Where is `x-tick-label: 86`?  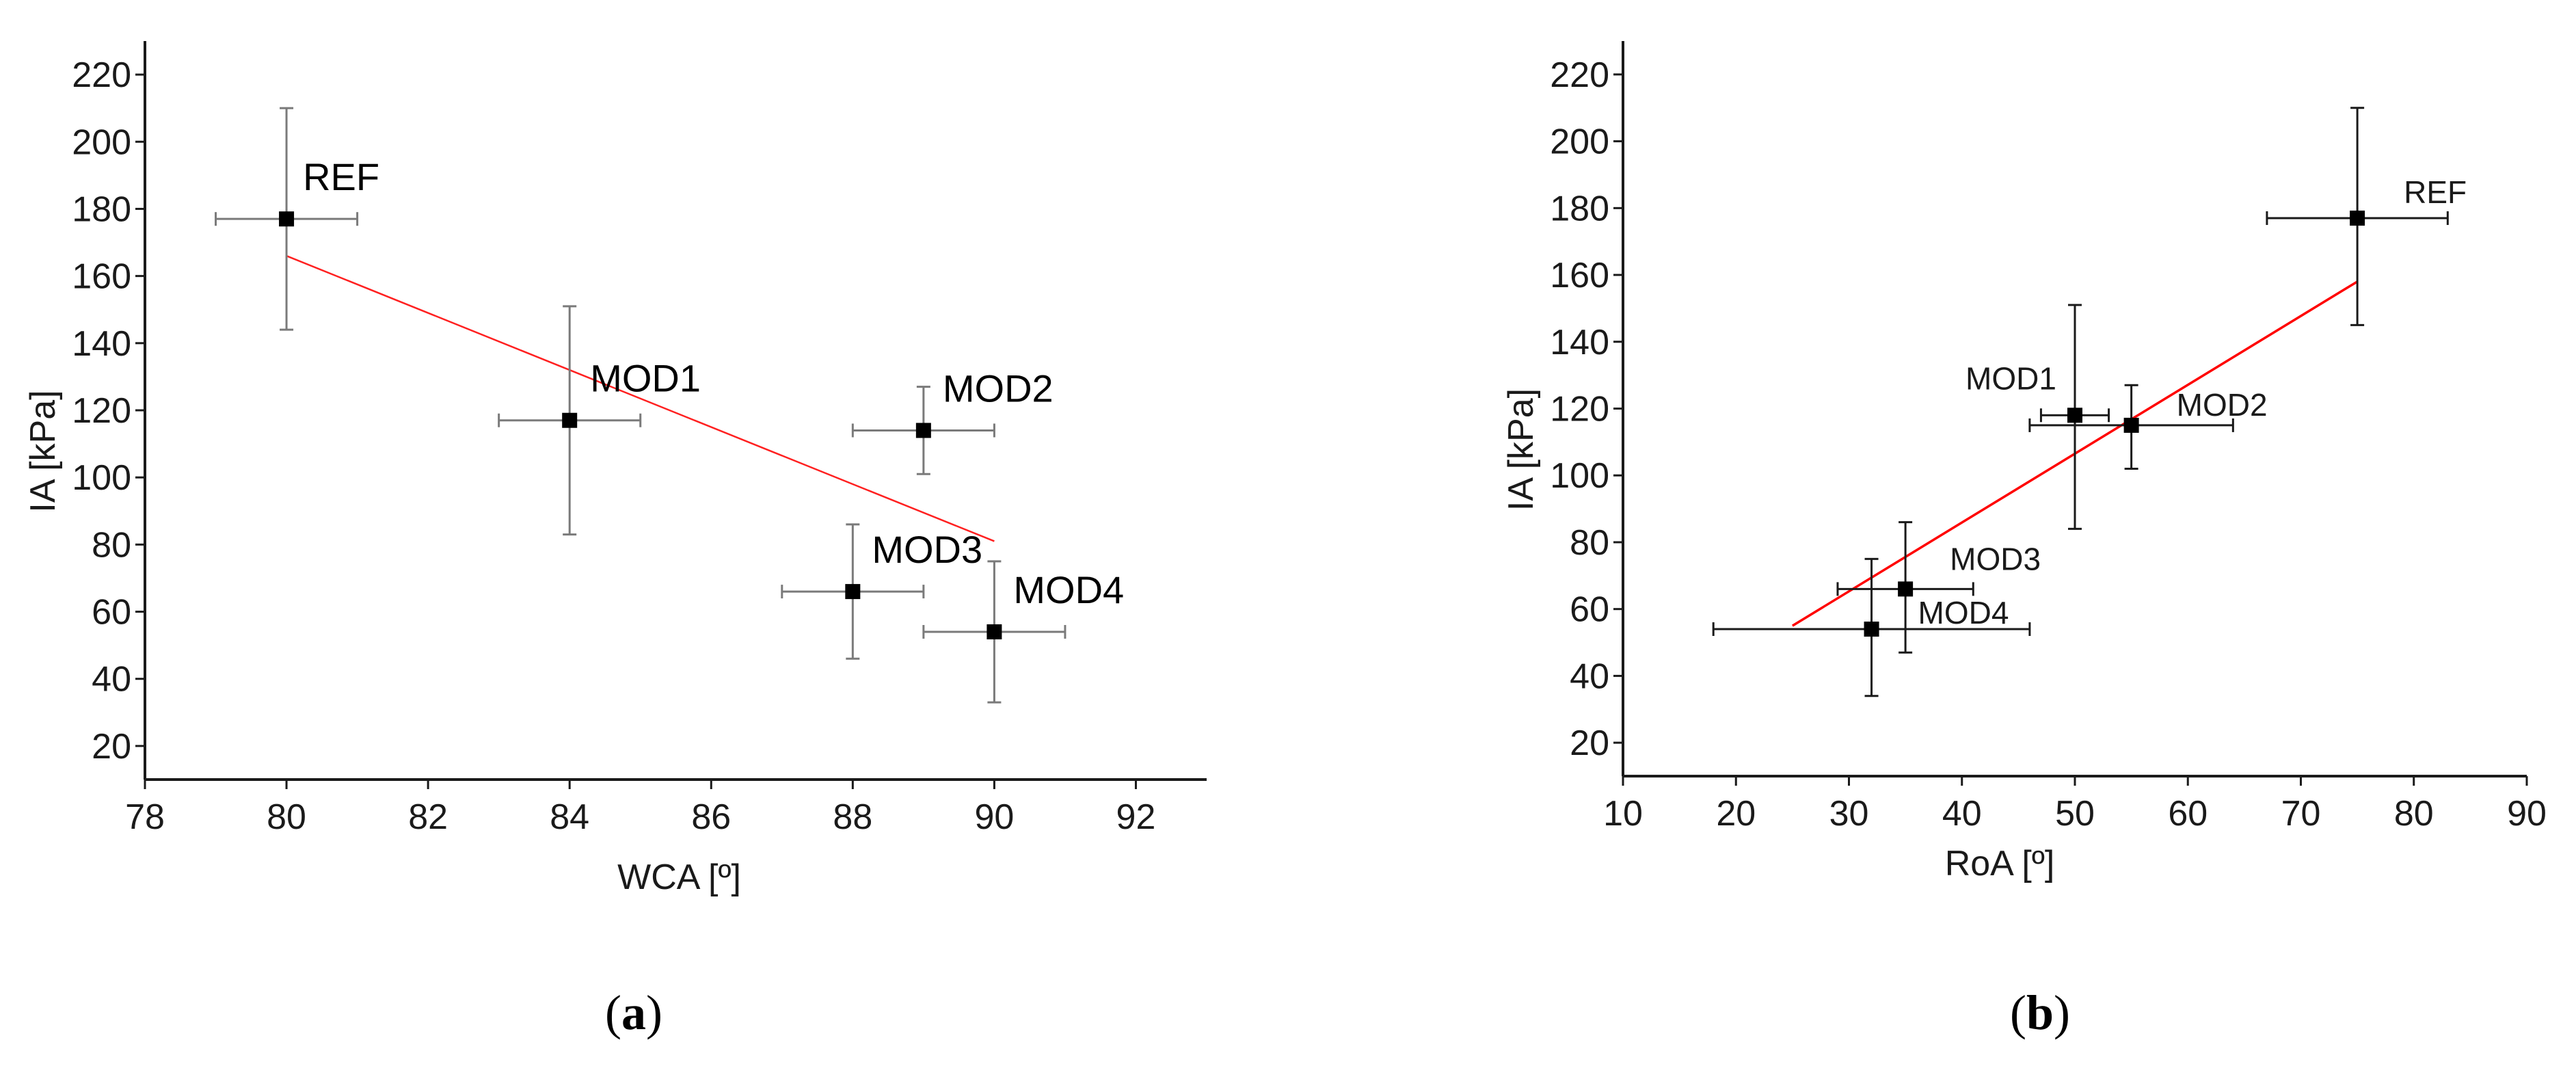
x-tick-label: 86 is located at coordinates (711, 817).